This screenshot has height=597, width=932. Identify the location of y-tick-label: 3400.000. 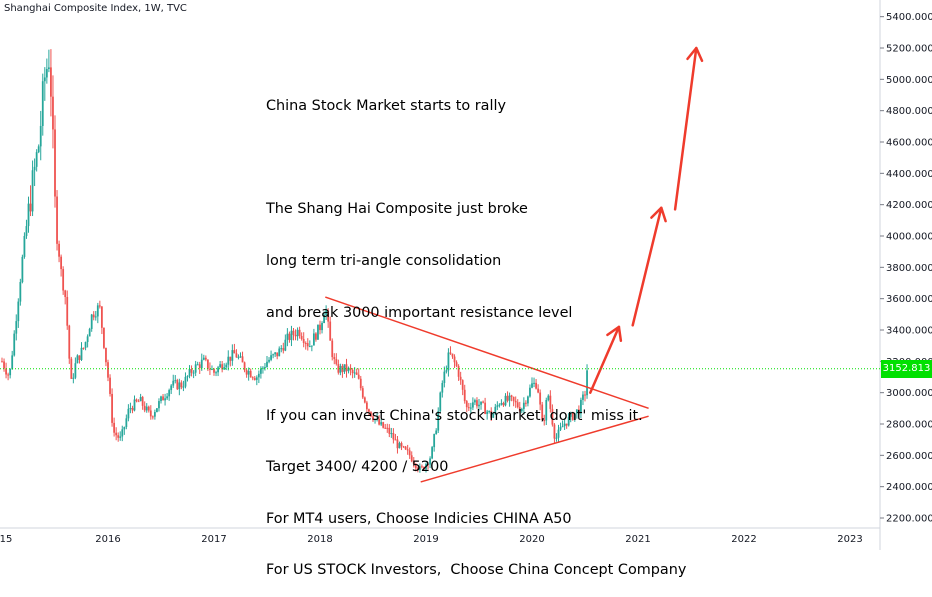
(909, 331).